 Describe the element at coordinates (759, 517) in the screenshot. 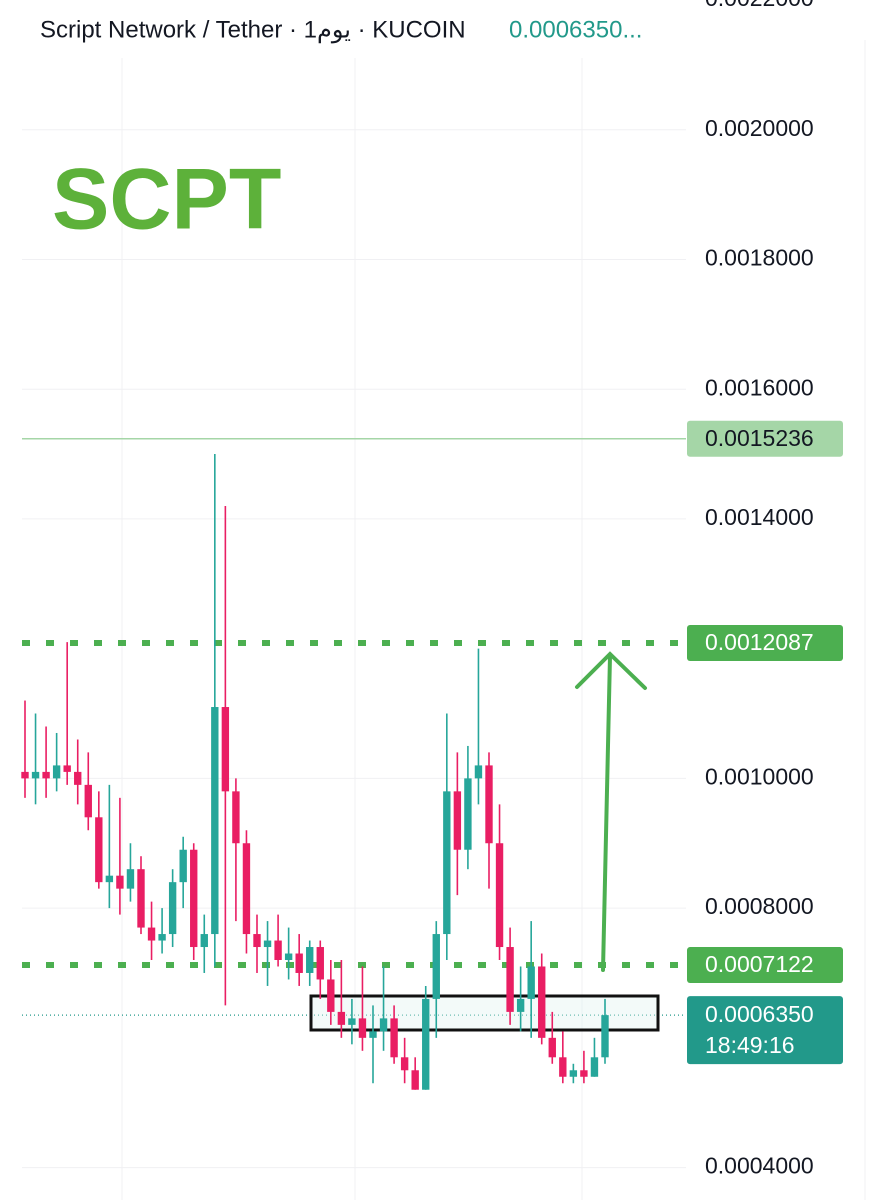

I see `y-tick-label: 0.0014000` at that location.